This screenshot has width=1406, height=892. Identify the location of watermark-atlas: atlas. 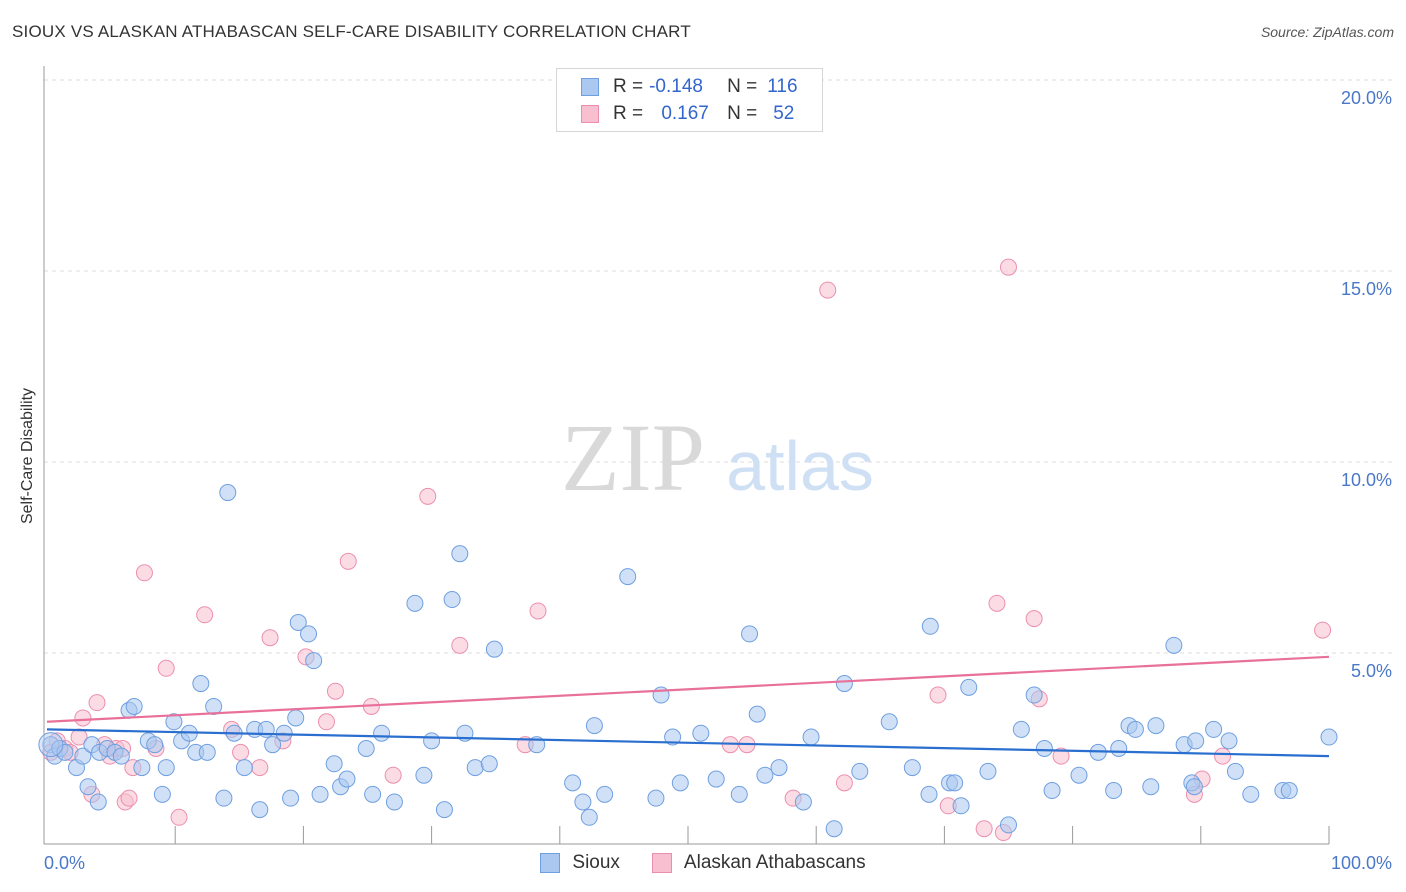
(800, 466).